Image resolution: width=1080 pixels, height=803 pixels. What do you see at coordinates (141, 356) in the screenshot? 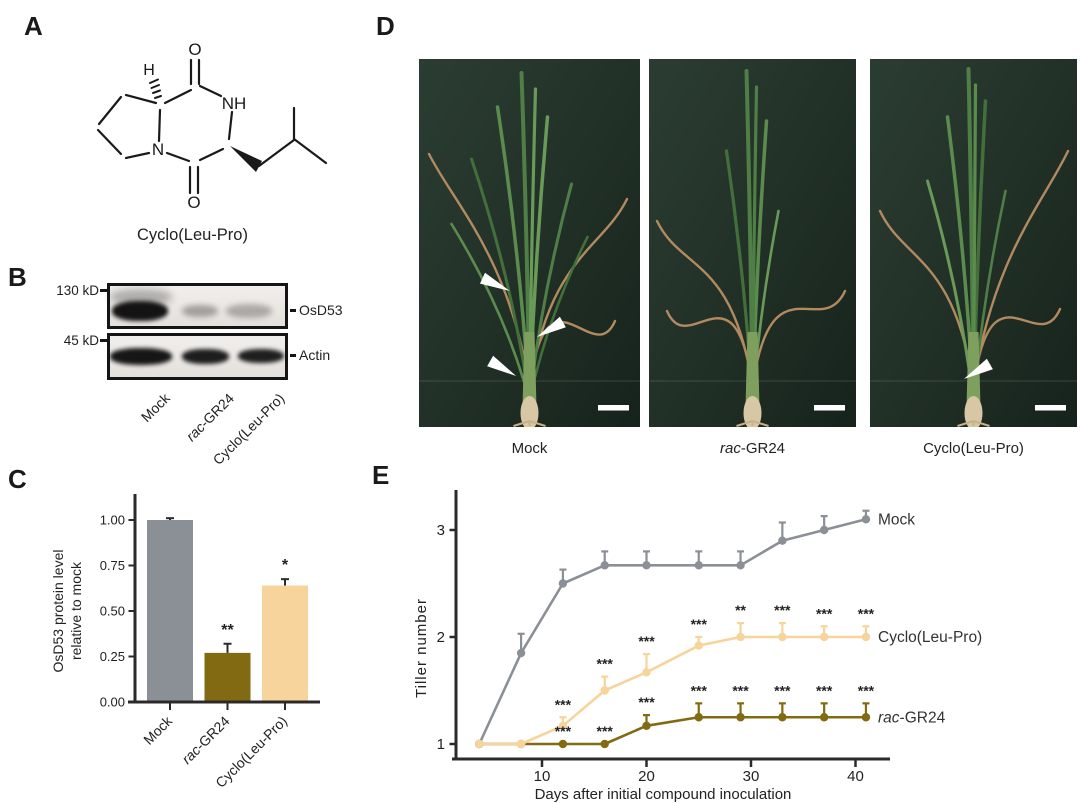
I see `blot-band-actin-mock` at bounding box center [141, 356].